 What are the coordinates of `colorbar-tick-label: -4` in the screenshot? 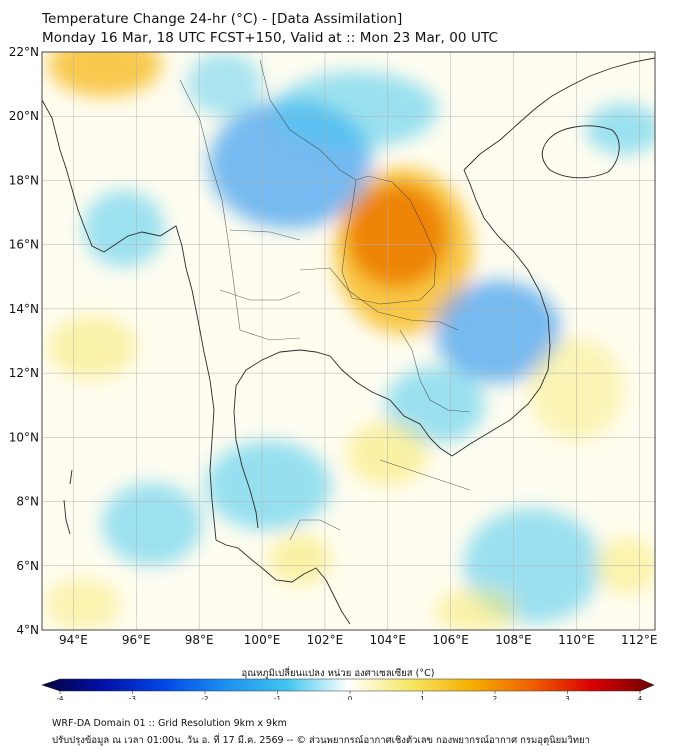 It's located at (61, 697).